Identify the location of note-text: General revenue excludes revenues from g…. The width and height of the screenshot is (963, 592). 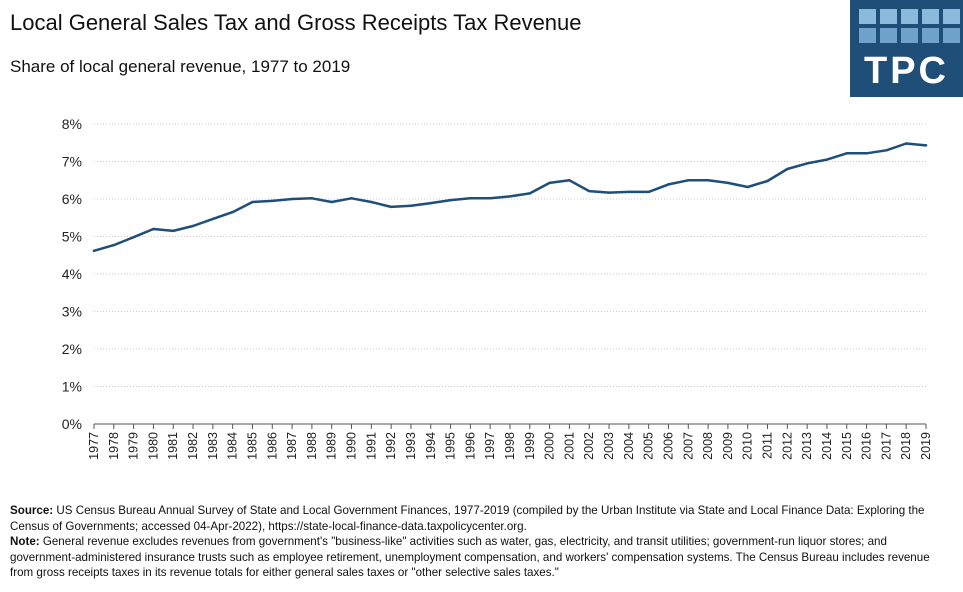
(470, 557).